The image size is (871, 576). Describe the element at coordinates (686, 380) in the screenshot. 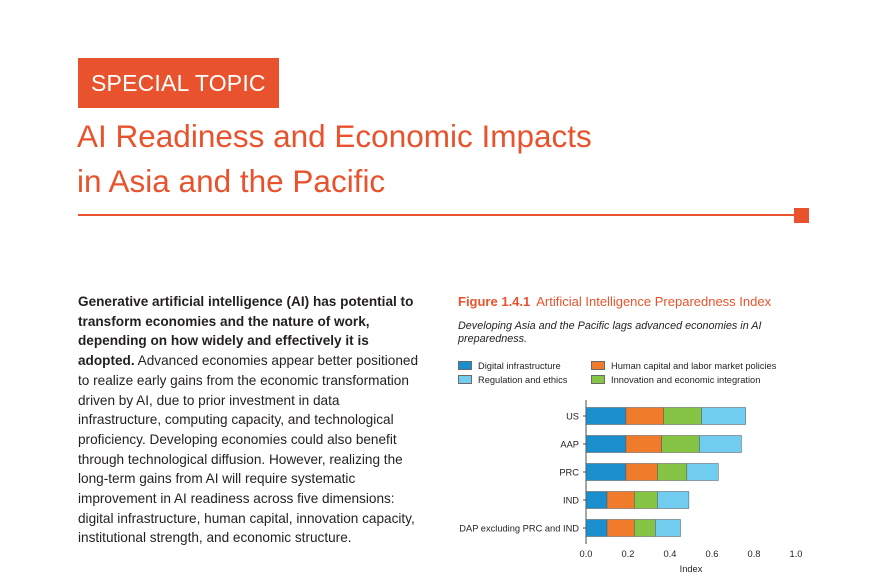

I see `legend-label: Innovation and economic integration` at that location.